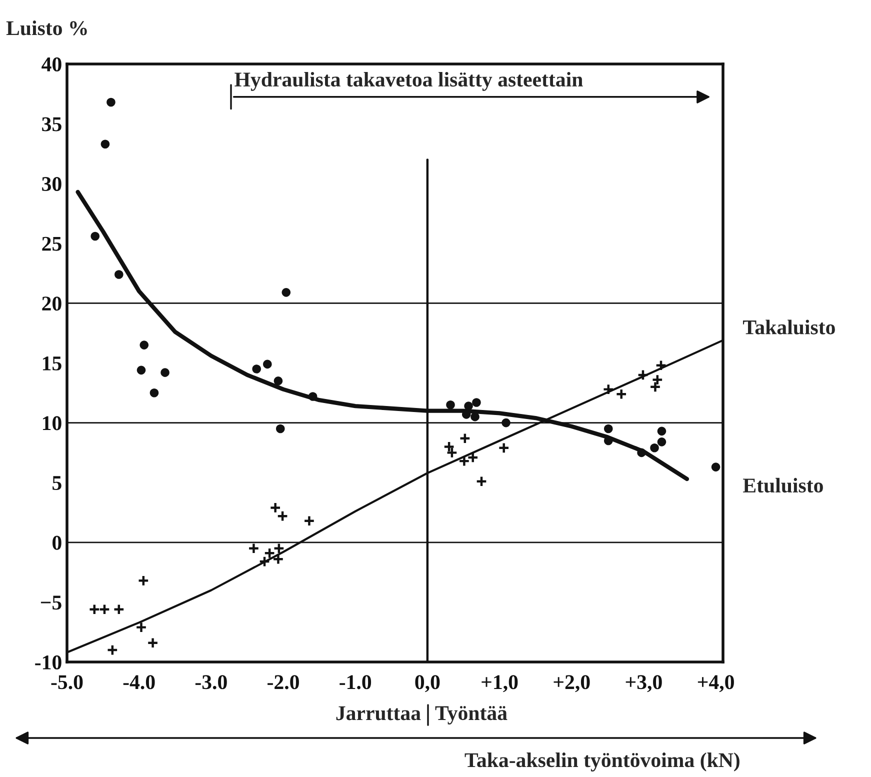 Image resolution: width=871 pixels, height=777 pixels. What do you see at coordinates (52, 243) in the screenshot?
I see `y-tick-label: 25` at bounding box center [52, 243].